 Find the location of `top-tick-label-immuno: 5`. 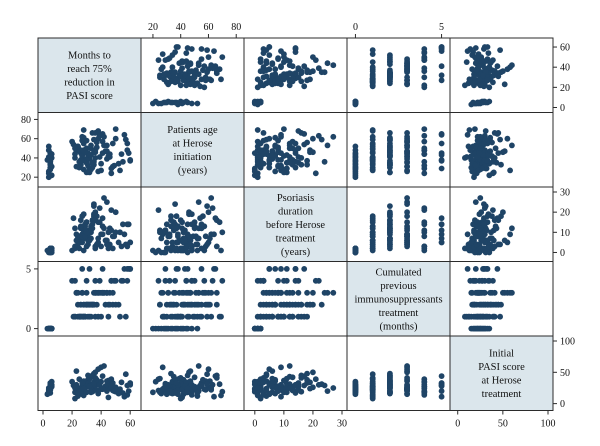

top-tick-label-immuno: 5 is located at coordinates (441, 27).